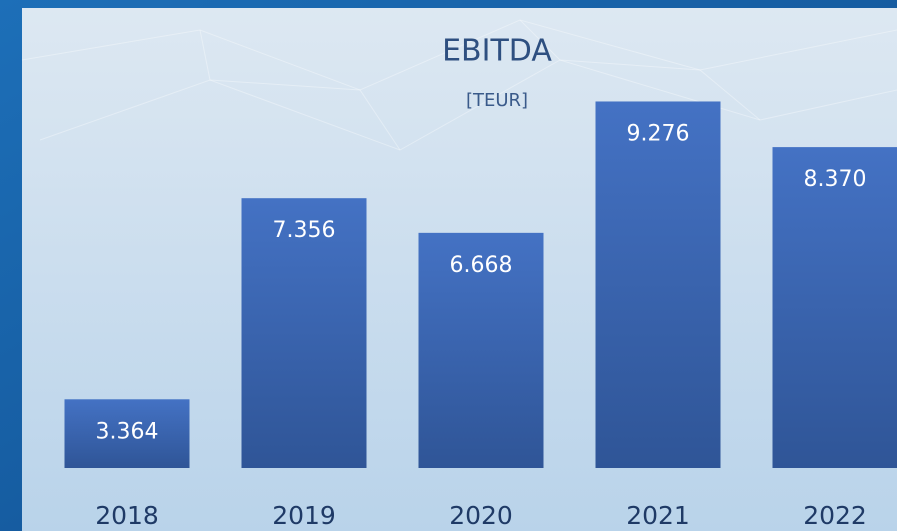  What do you see at coordinates (497, 51) in the screenshot?
I see `chart-title: EBITDA` at bounding box center [497, 51].